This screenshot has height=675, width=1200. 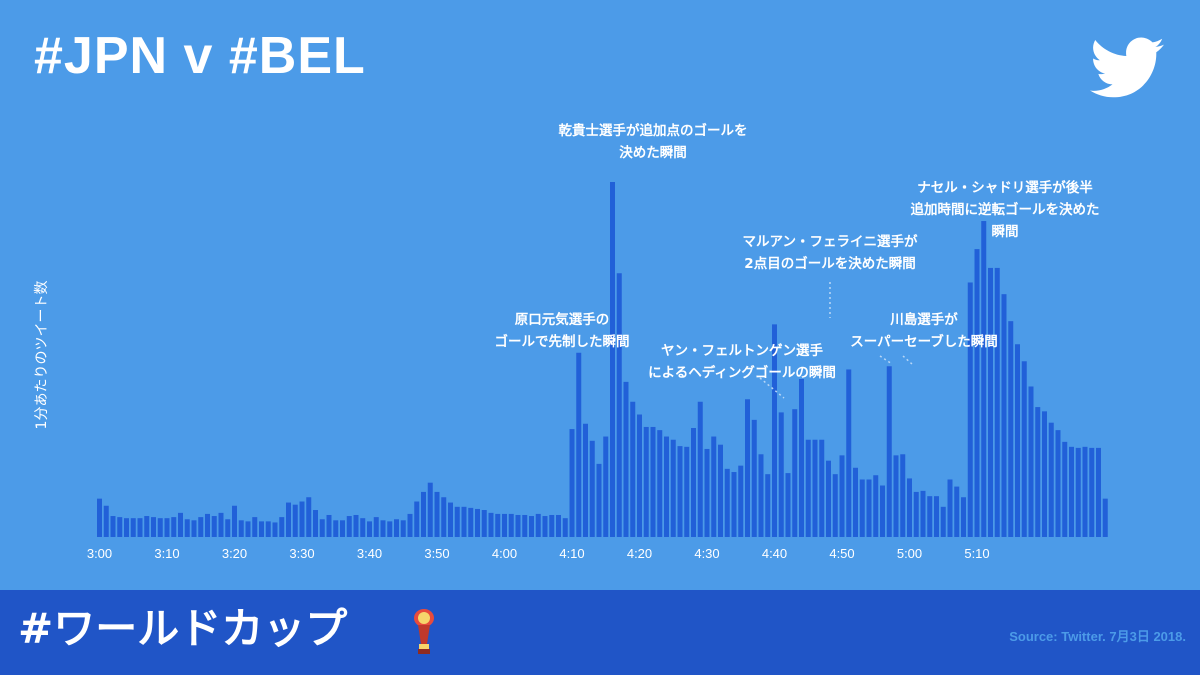 I want to click on world-cup-trophy-icon, so click(x=424, y=631).